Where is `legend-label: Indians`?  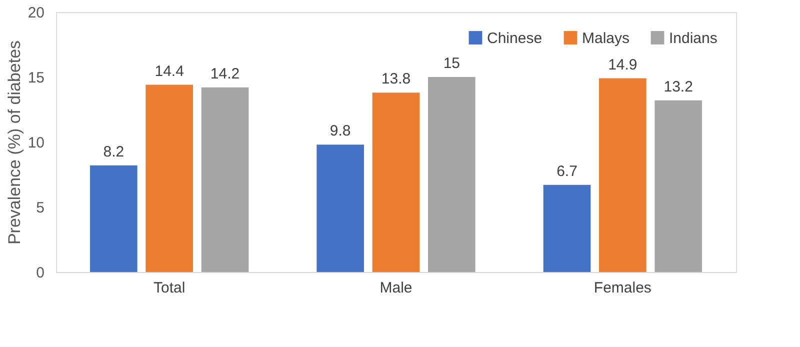 legend-label: Indians is located at coordinates (693, 38).